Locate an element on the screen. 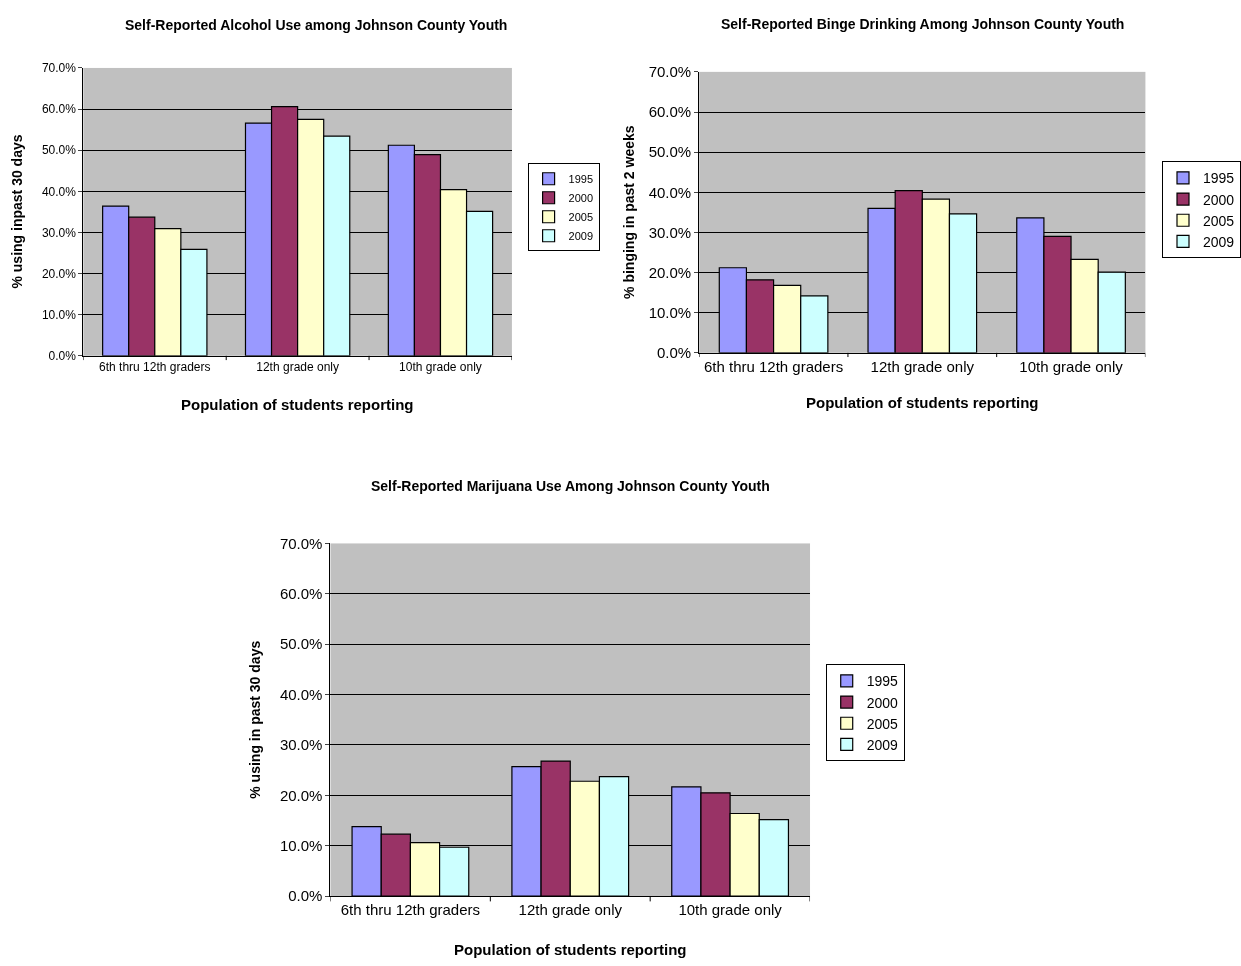  y-axis-title: % binging in past 2 weeks is located at coordinates (629, 212).